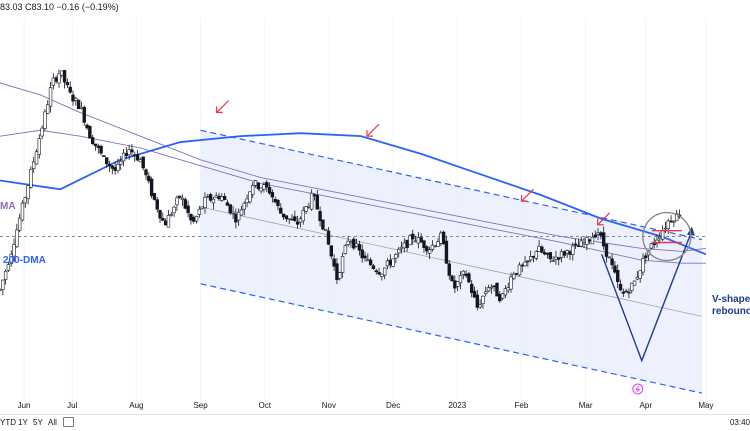 This screenshot has width=750, height=431. Describe the element at coordinates (366, 405) in the screenshot. I see `x-axis-ticks: Jun Jul Aug Sep Oct Nov Dec 2023 Feb Mar Apr May` at that location.